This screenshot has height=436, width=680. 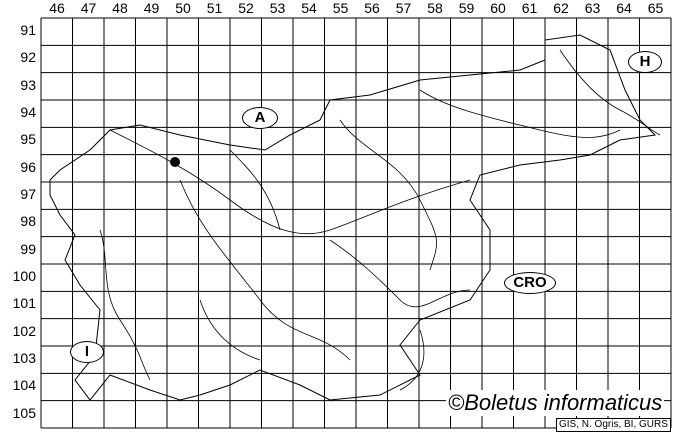 I want to click on row-label: 94, so click(x=28, y=112).